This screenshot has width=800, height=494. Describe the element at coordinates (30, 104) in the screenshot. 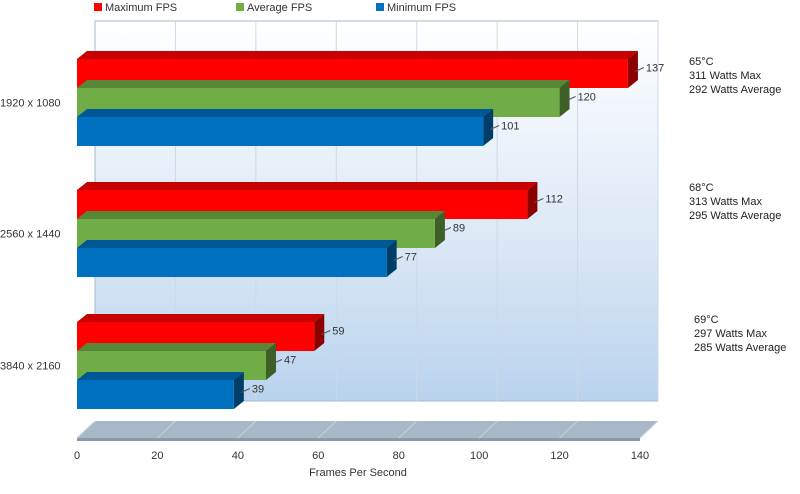

I see `category-label: 1920 x 1080` at that location.